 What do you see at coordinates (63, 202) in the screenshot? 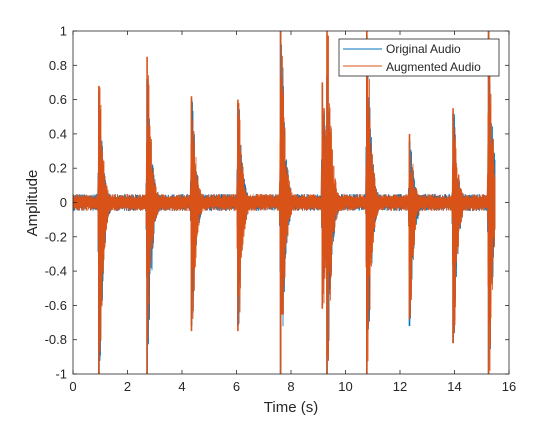
I see `y-tick-label: 0` at bounding box center [63, 202].